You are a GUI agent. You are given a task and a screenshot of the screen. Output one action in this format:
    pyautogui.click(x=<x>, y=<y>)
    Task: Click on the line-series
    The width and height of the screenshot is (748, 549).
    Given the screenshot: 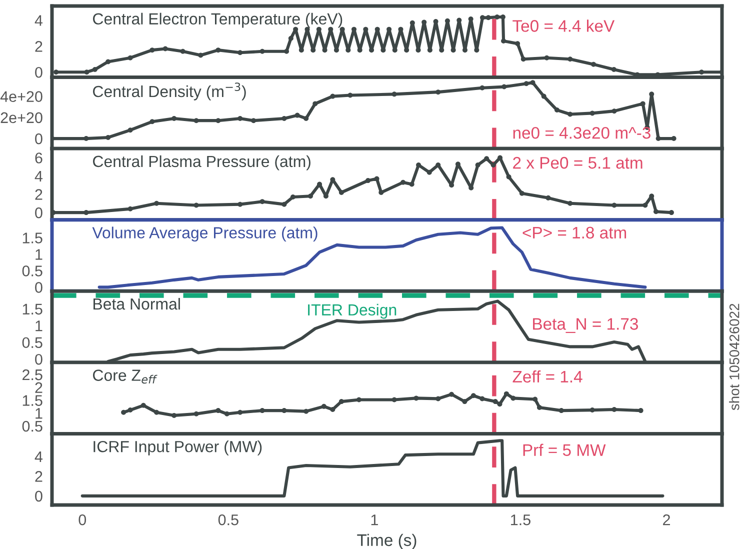 What is the action you would take?
    pyautogui.click(x=372, y=468)
    